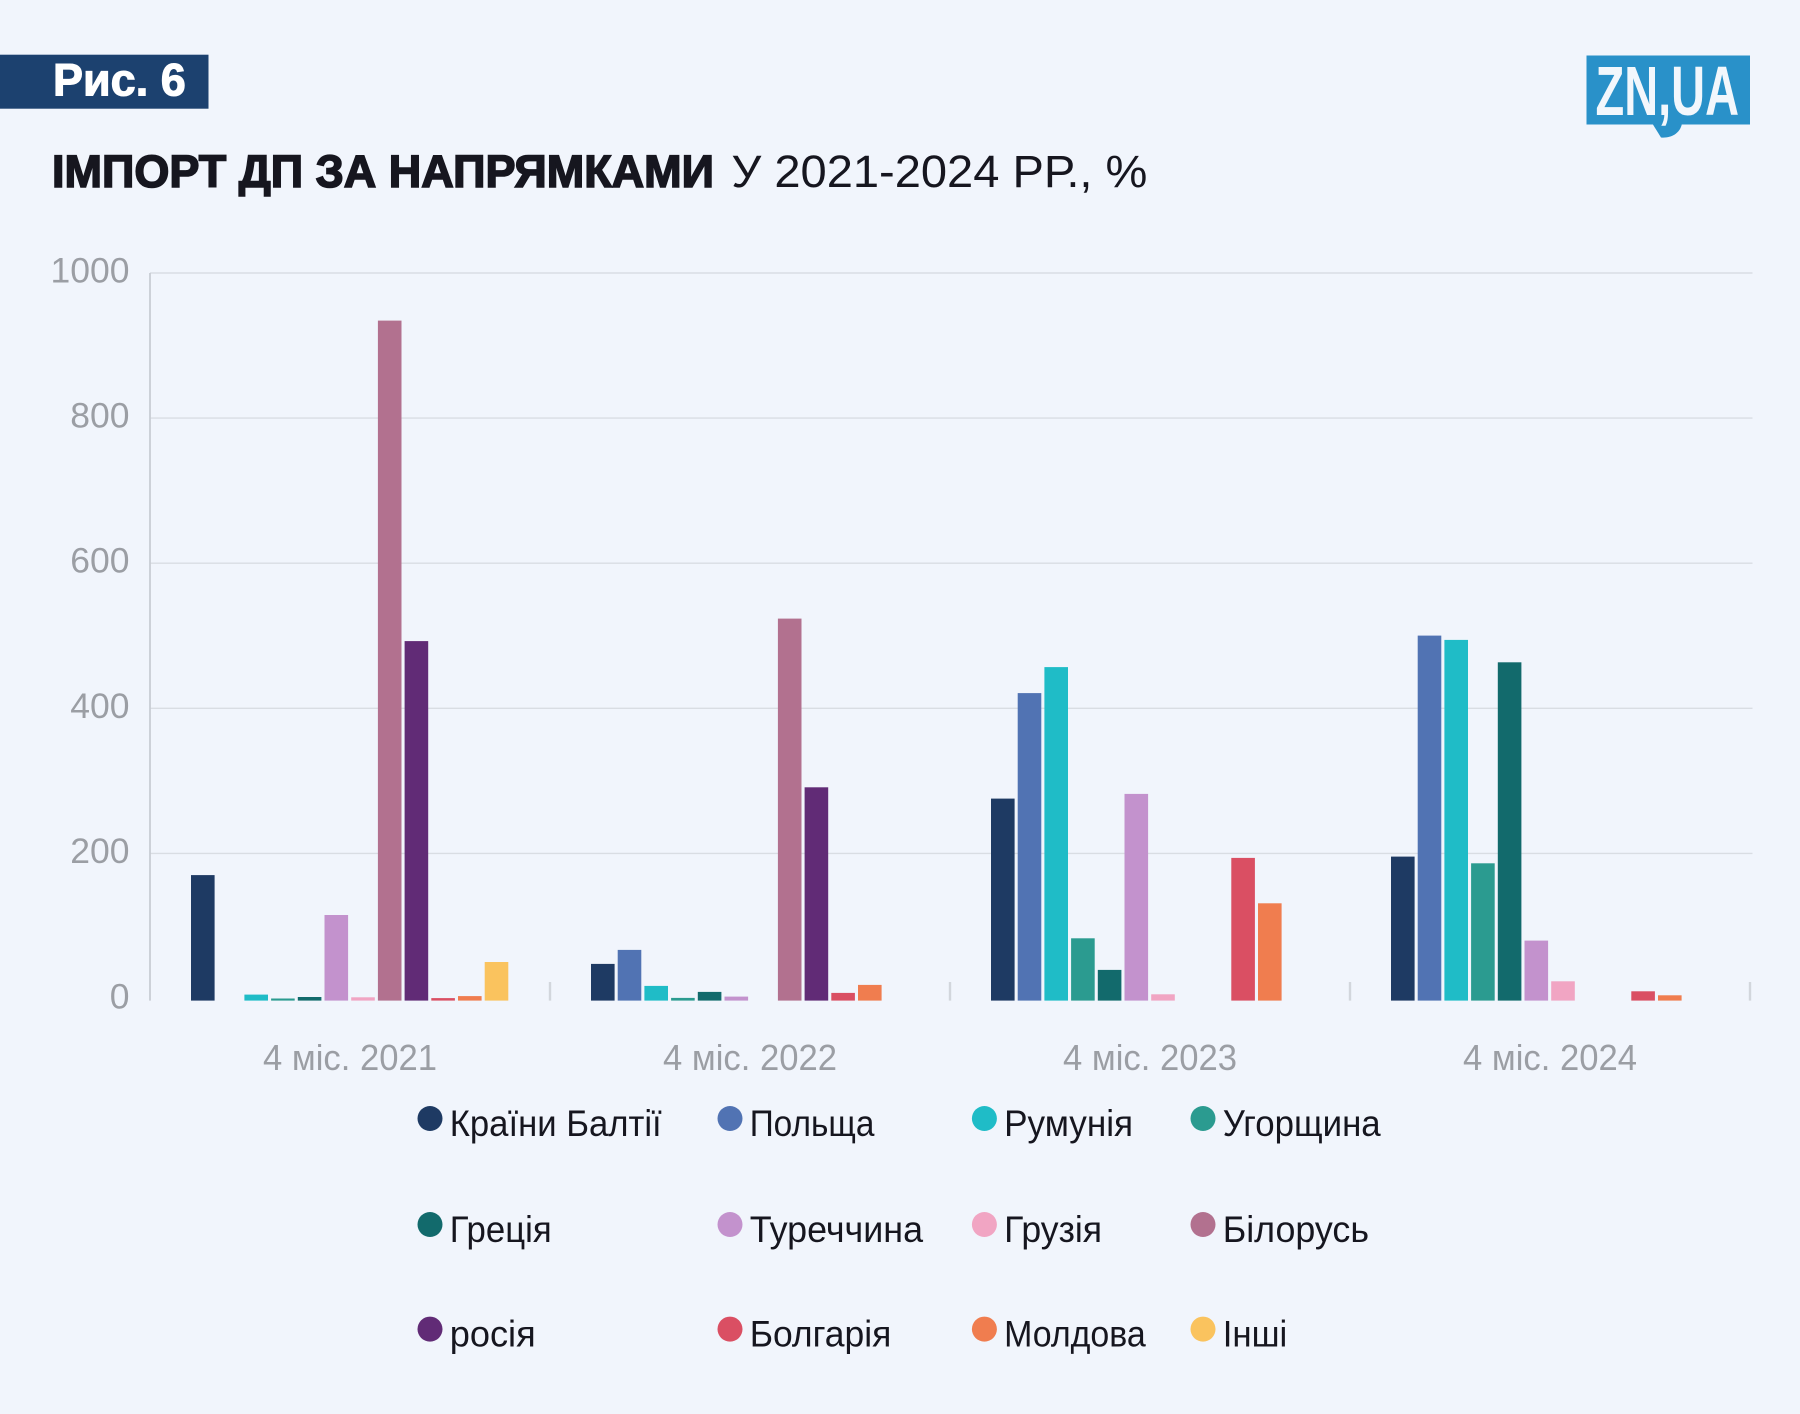 The height and width of the screenshot is (1414, 1800). I want to click on svg-text: Інші, so click(1255, 1334).